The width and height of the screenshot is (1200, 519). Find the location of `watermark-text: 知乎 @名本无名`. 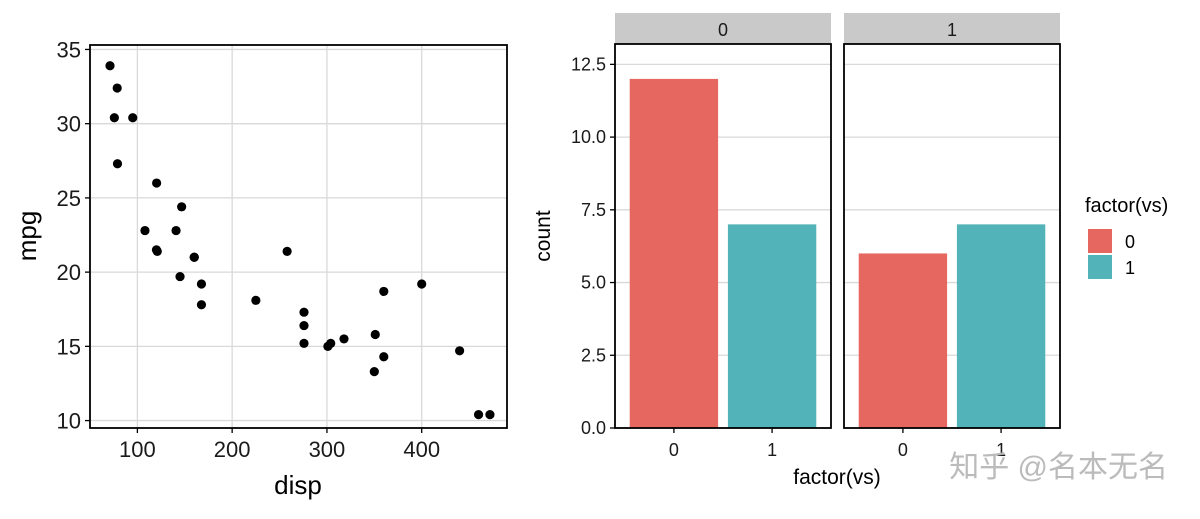

watermark-text: 知乎 @名本无名 is located at coordinates (1058, 467).